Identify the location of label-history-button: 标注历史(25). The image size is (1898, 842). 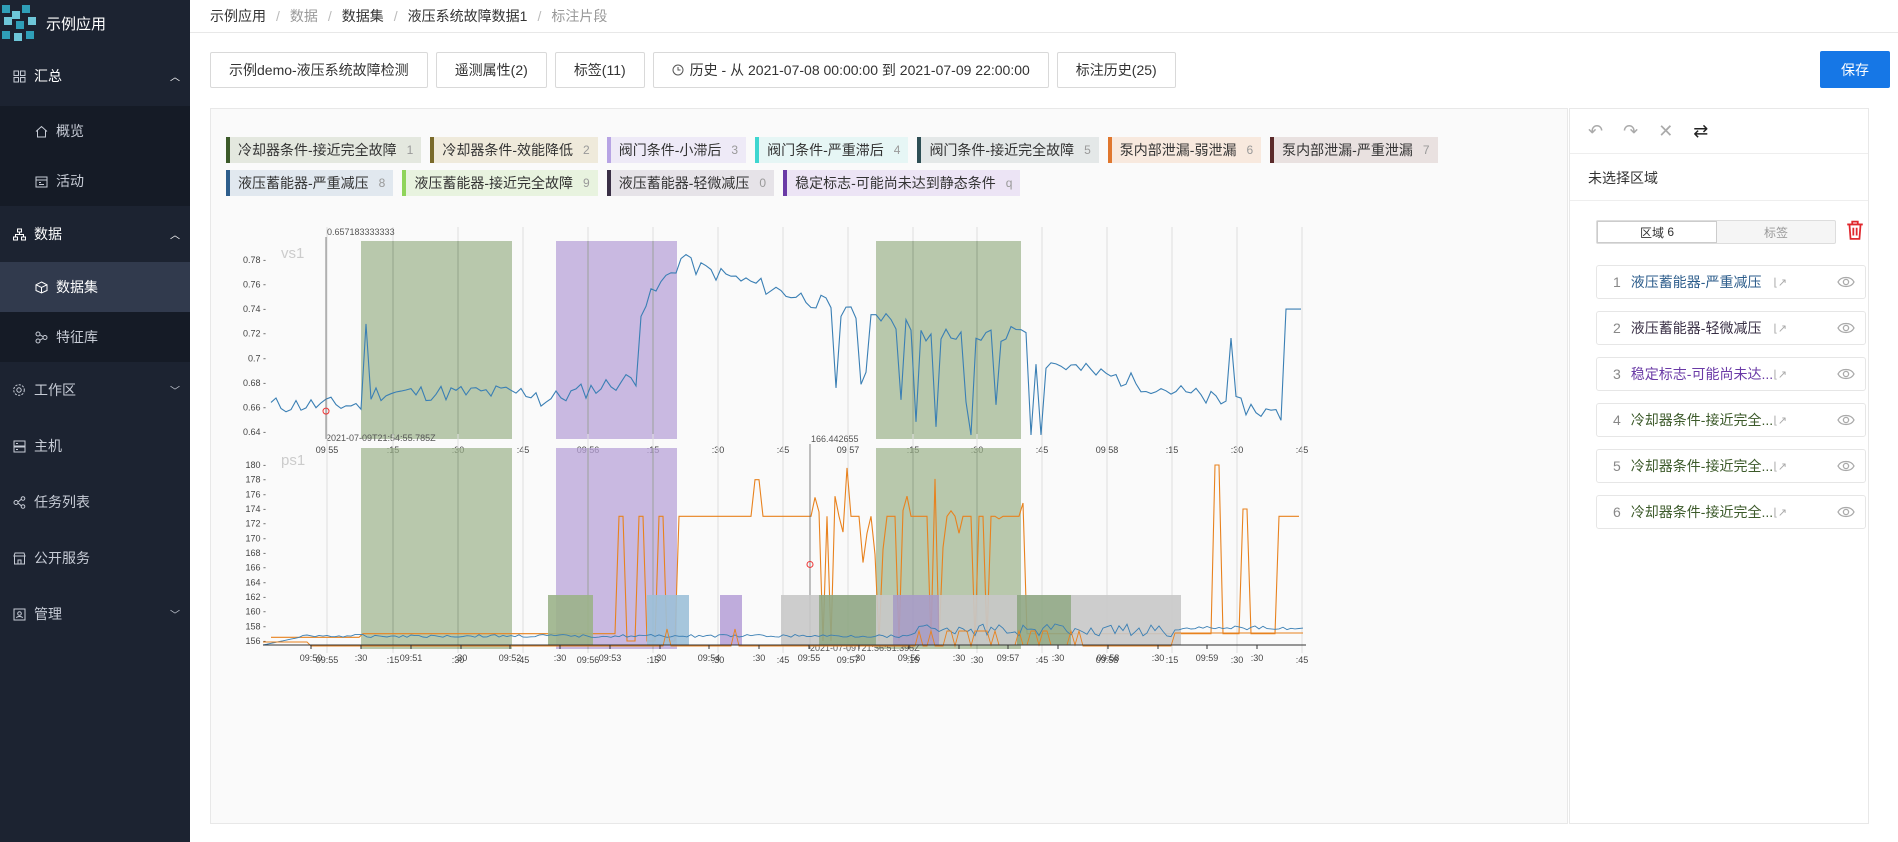
(1116, 70).